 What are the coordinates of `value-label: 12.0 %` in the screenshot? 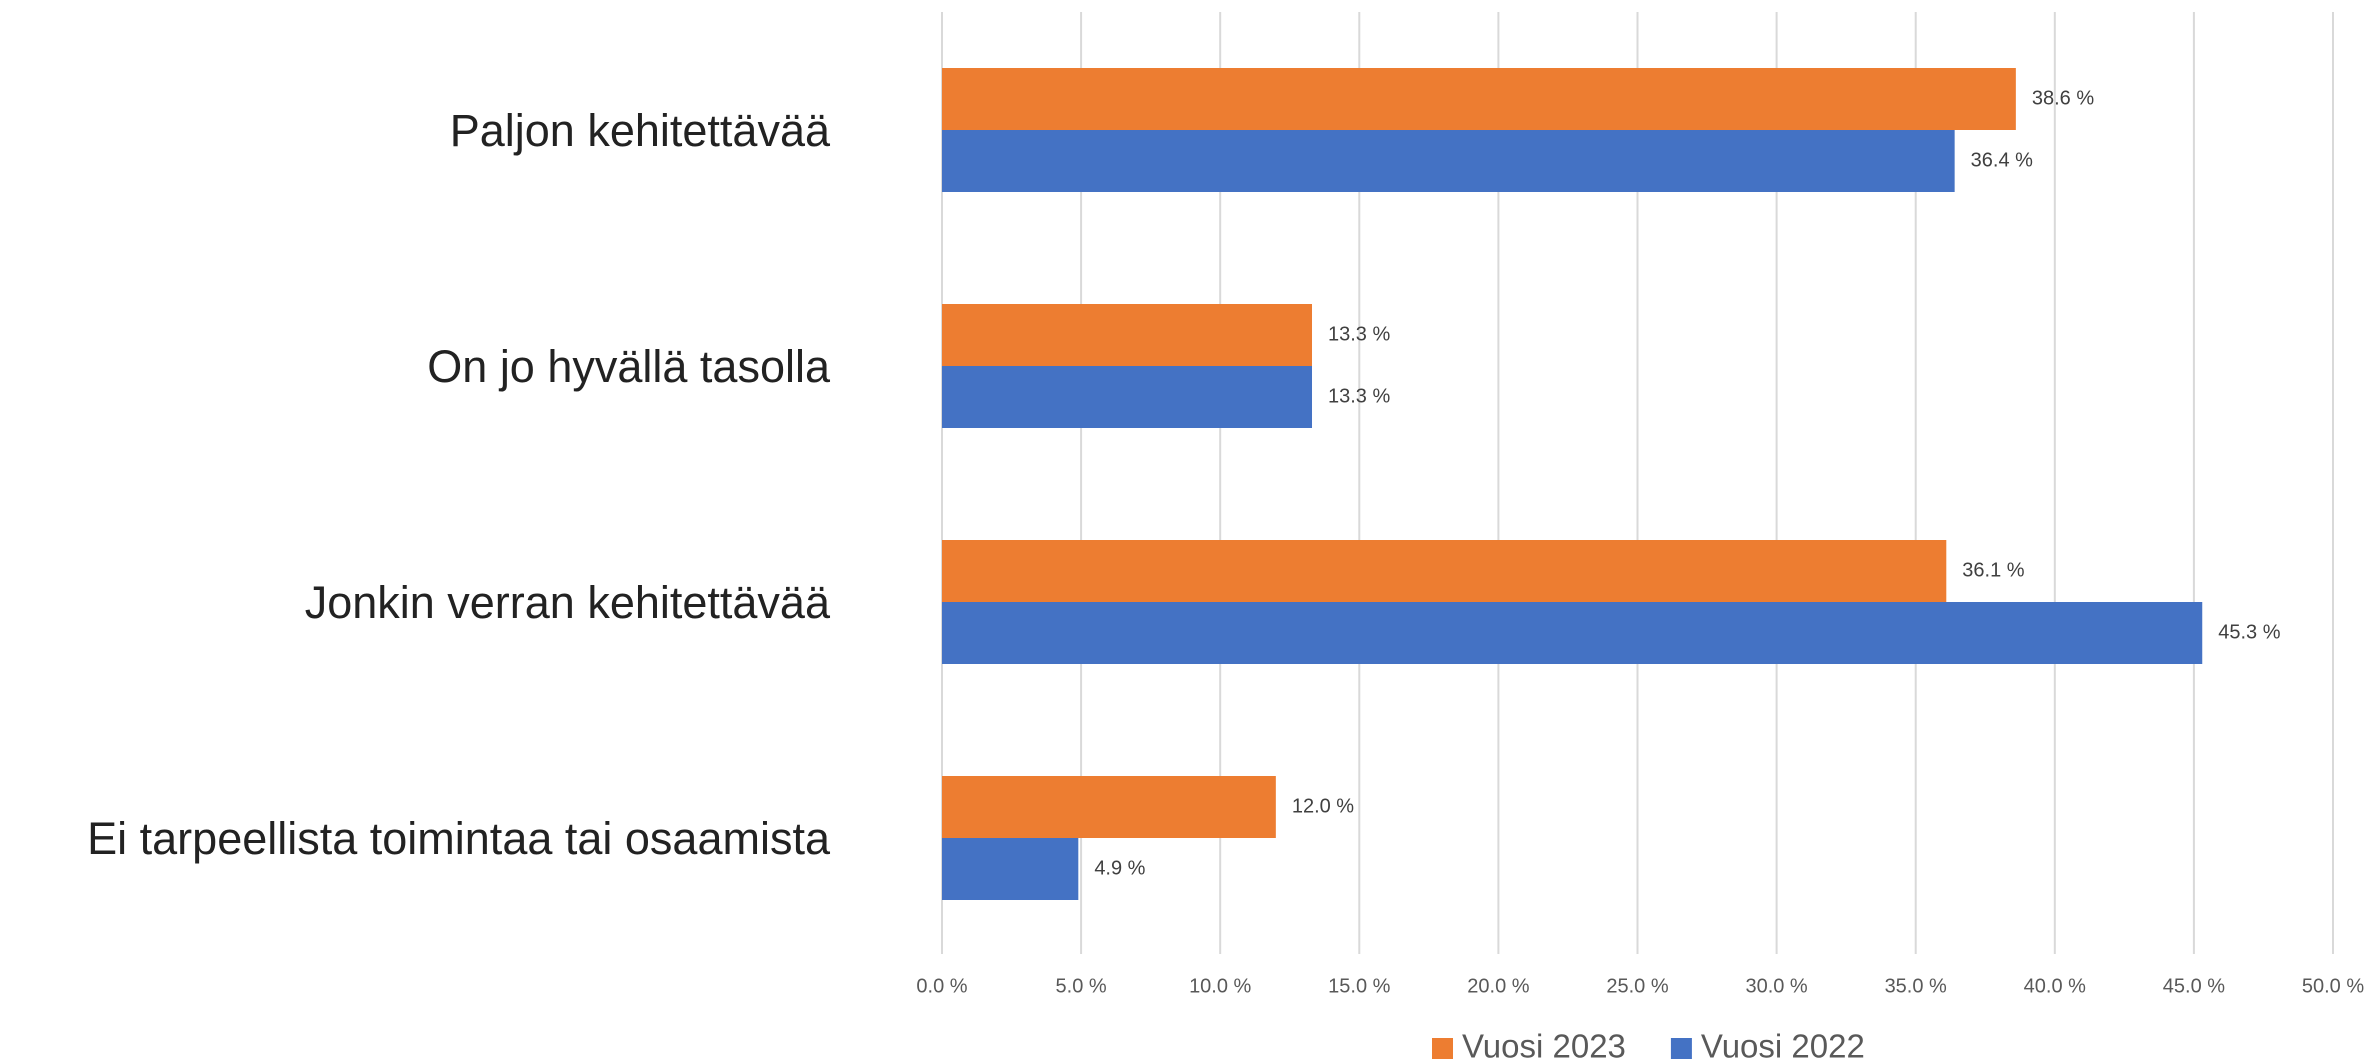 It's located at (1323, 806).